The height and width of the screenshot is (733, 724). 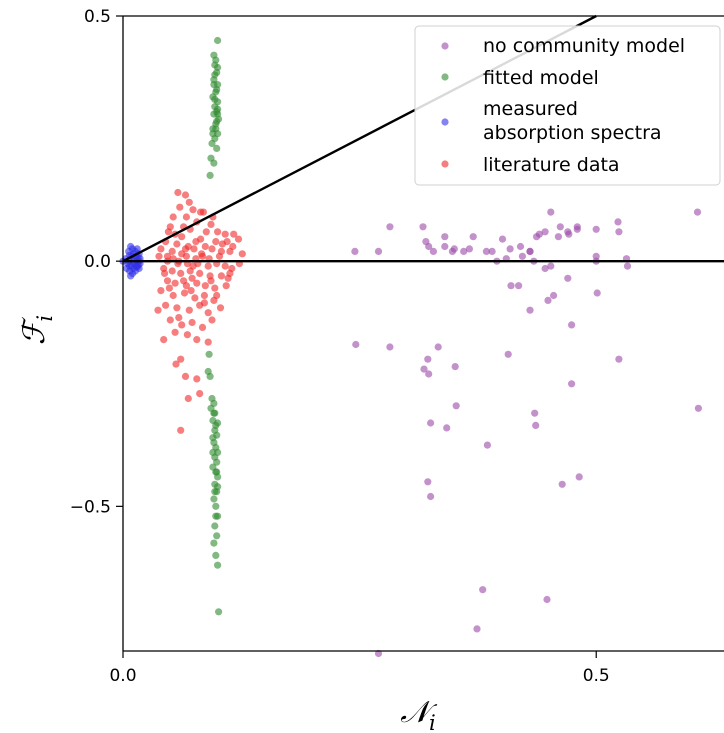 I want to click on legend-box, so click(x=567, y=105).